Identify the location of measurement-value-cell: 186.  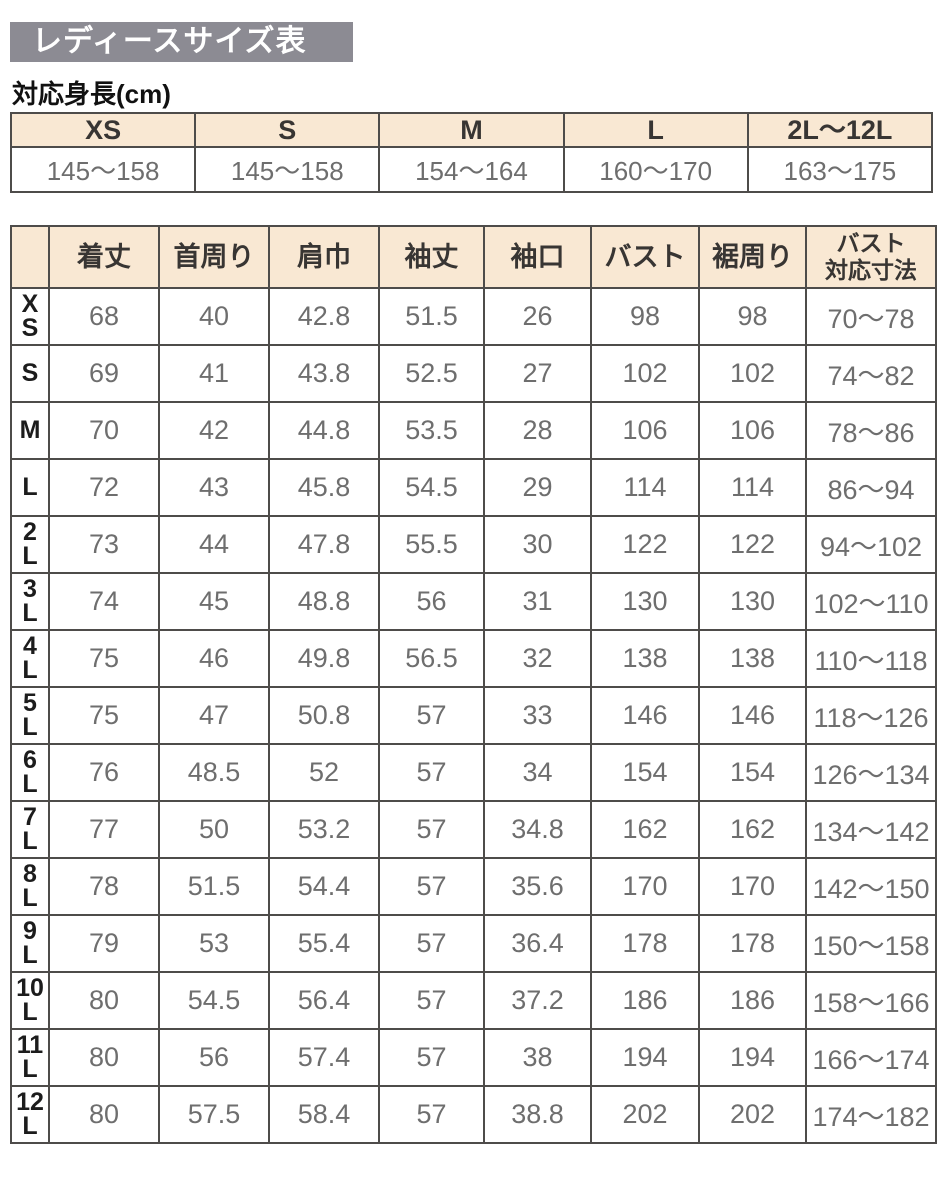
(645, 1000).